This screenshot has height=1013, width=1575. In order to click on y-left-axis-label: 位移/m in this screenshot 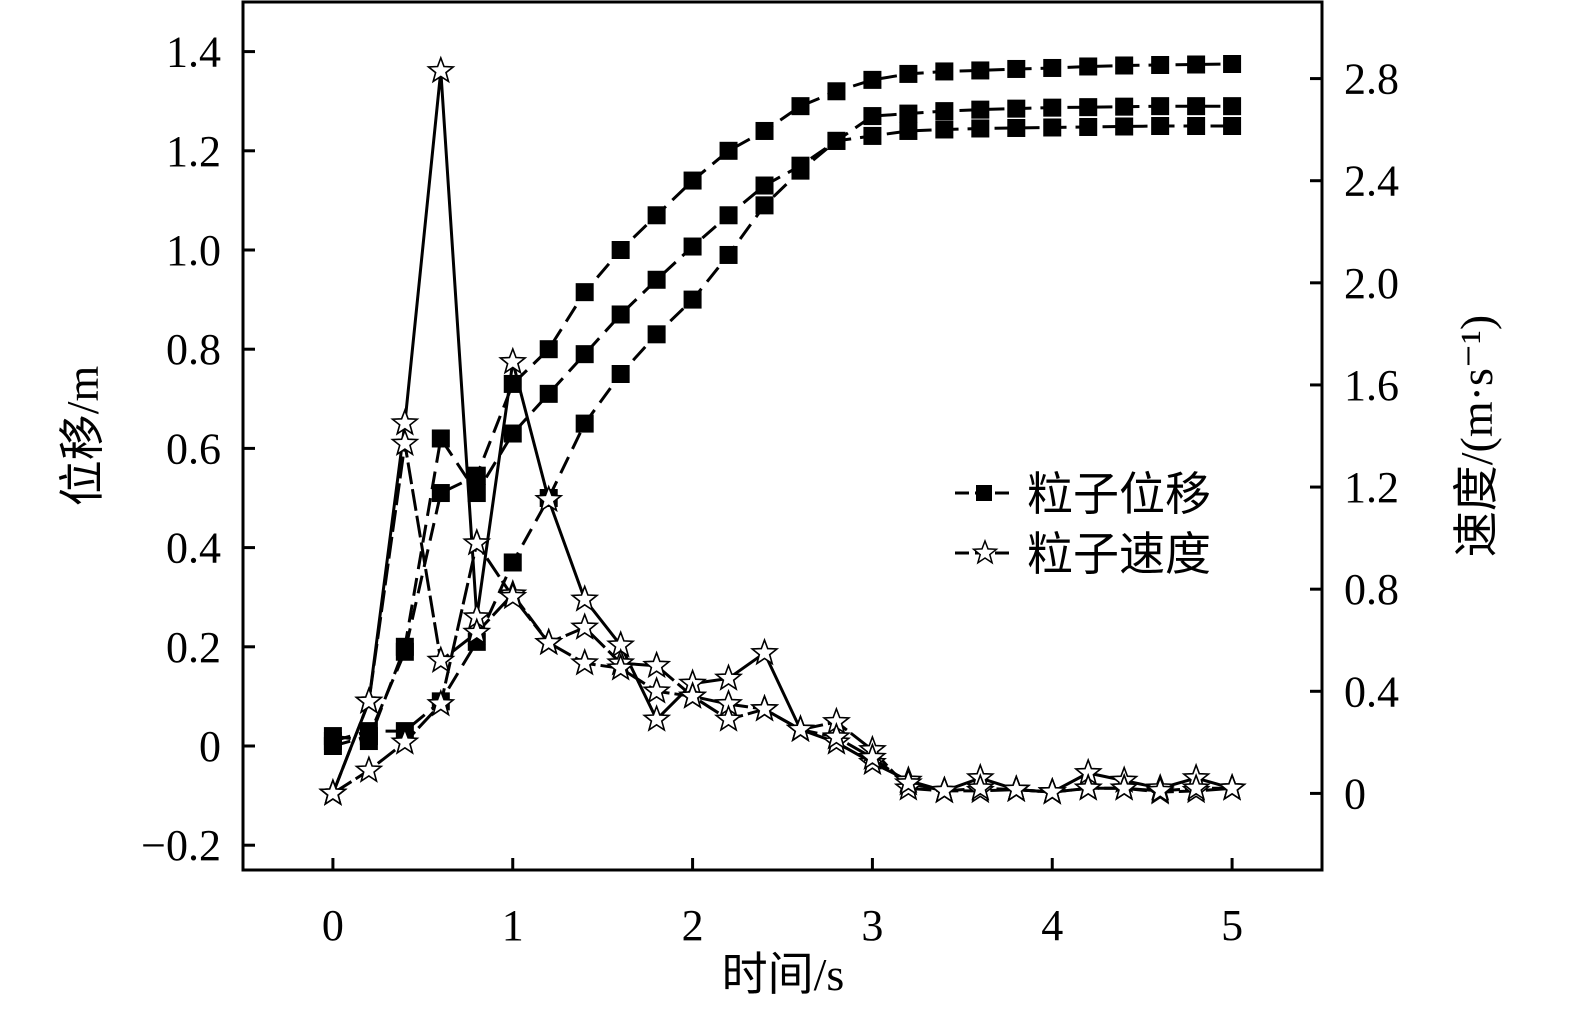, I will do `click(82, 436)`.